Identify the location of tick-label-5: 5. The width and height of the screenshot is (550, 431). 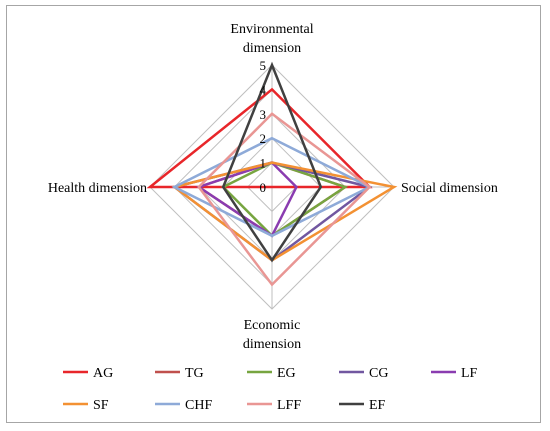
(263, 65).